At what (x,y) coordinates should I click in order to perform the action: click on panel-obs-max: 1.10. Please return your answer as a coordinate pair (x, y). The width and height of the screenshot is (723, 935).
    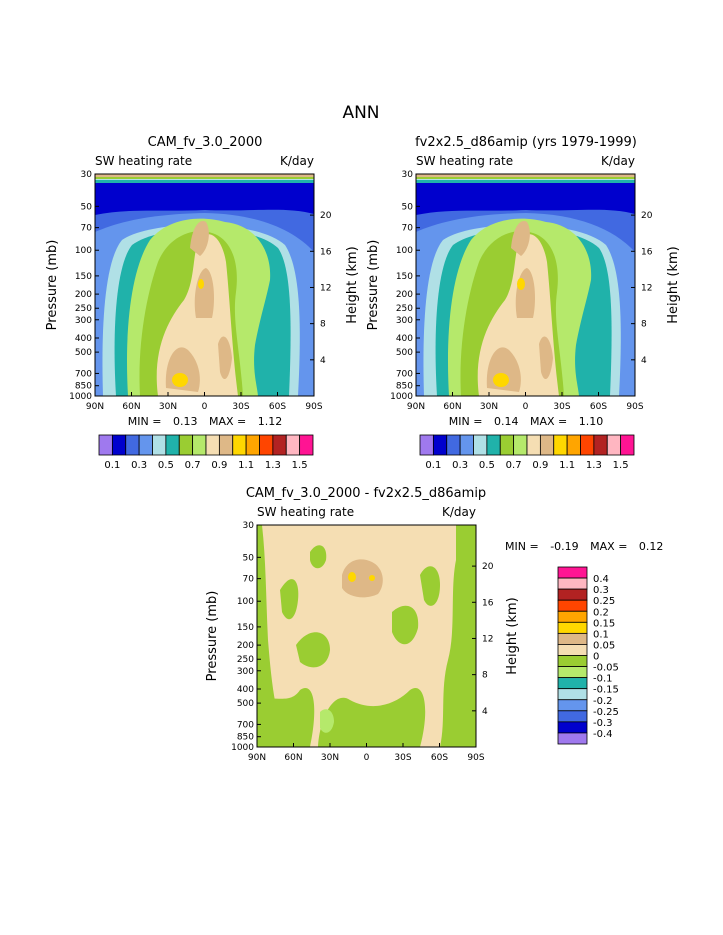
    Looking at the image, I should click on (591, 421).